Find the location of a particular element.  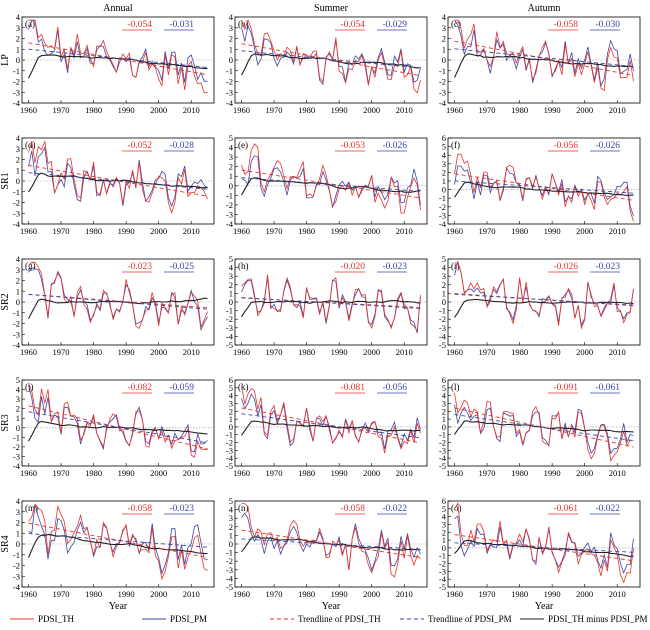

row-label: SR2 is located at coordinates (5, 301).